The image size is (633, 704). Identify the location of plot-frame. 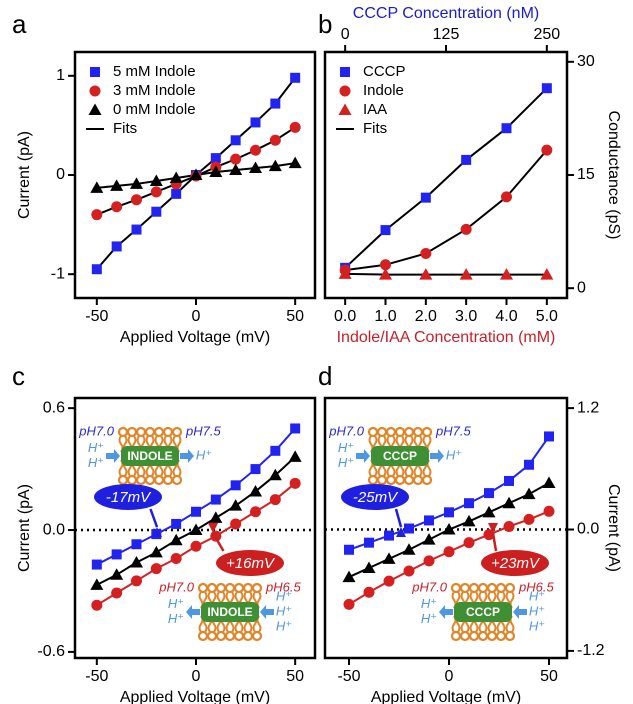
(446, 528).